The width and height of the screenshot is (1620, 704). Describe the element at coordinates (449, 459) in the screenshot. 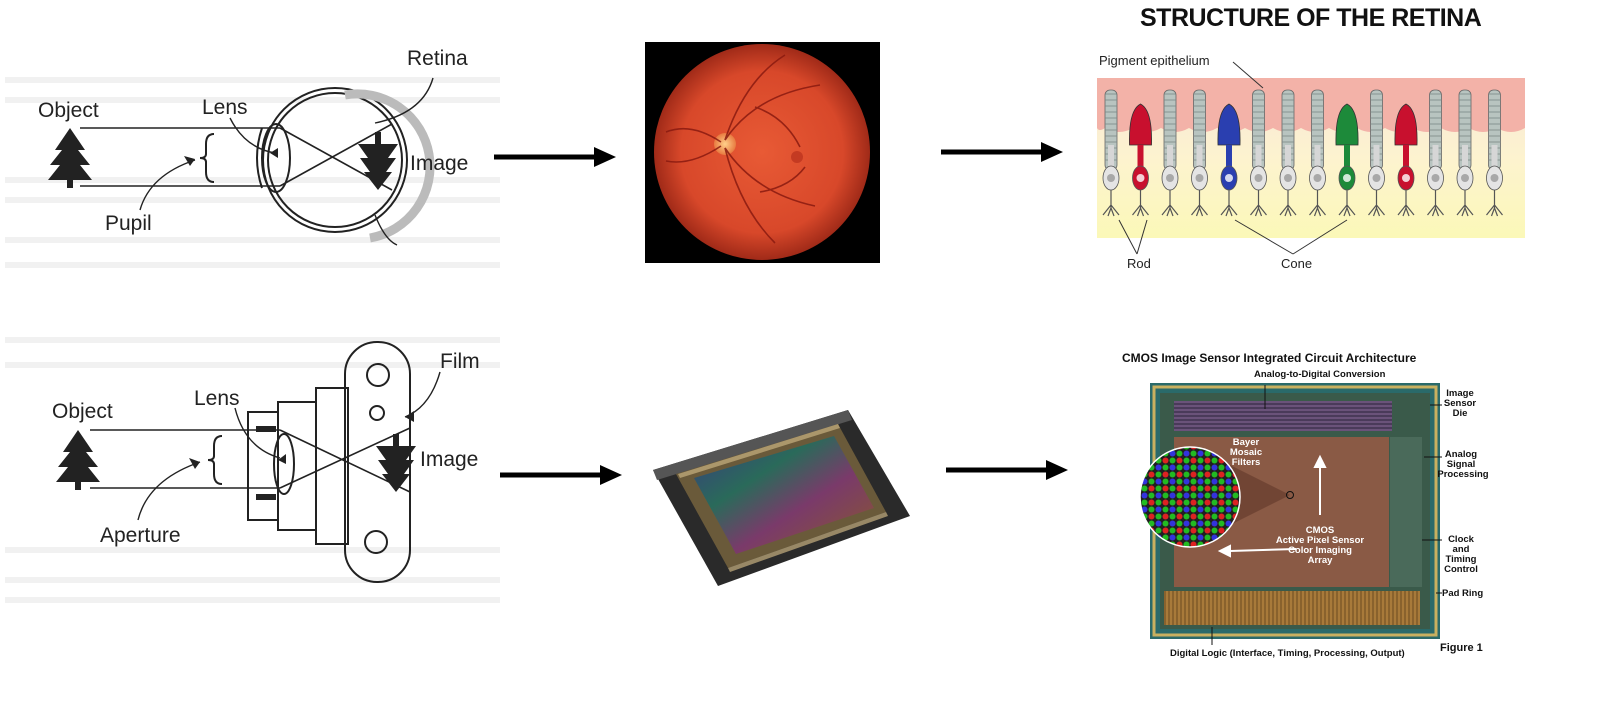

I see `camera-image-label: Image` at that location.